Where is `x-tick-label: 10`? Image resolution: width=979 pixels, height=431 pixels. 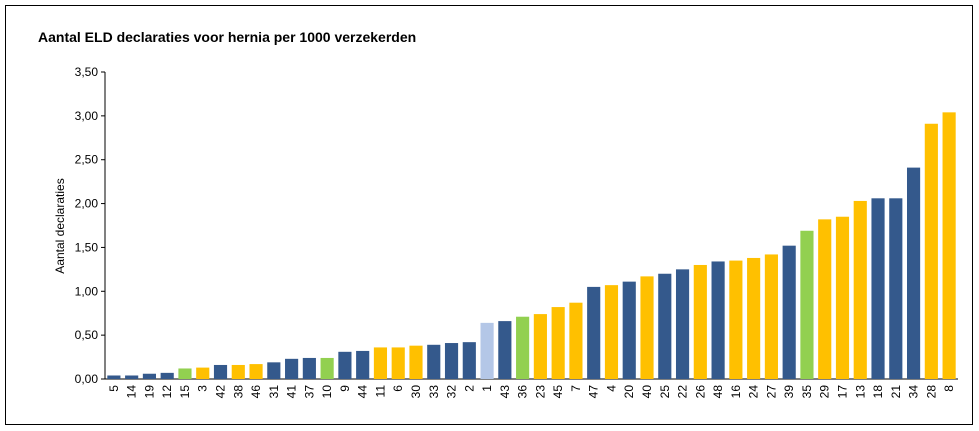 x-tick-label: 10 is located at coordinates (327, 392).